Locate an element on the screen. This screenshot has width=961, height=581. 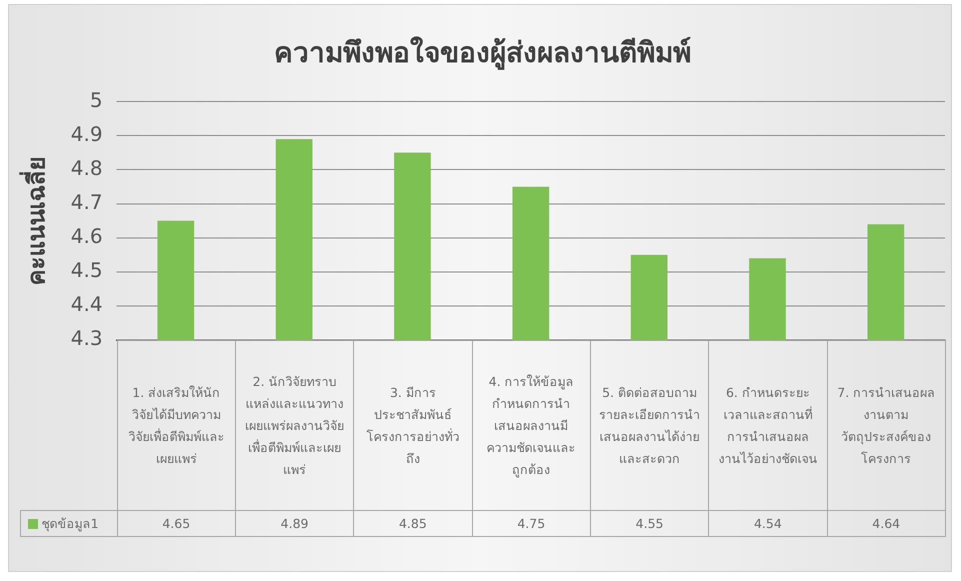
x-tick-label: 1. ส่งเสริมให้นักวิจัยได้มีบทความวิจัยเพื่อตีพิมพ์และเผยแพร่ is located at coordinates (176, 425).